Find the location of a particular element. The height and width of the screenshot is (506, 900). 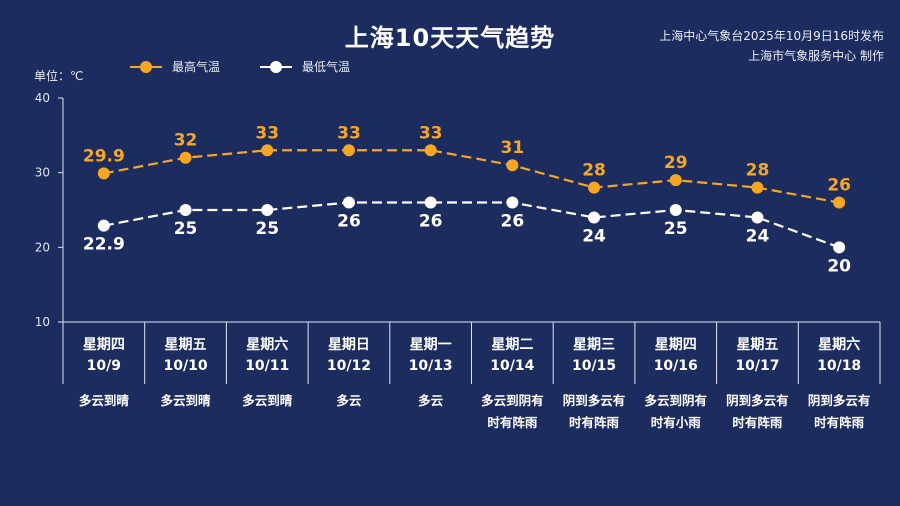

day-column: 星期六 10/11 多云到晴 is located at coordinates (267, 367).